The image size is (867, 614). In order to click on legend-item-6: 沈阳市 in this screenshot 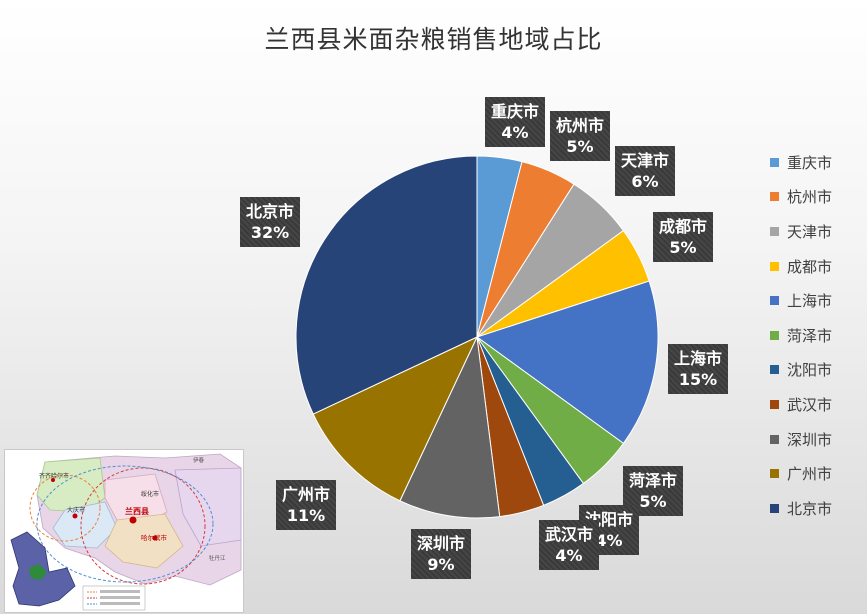, I will do `click(801, 370)`.